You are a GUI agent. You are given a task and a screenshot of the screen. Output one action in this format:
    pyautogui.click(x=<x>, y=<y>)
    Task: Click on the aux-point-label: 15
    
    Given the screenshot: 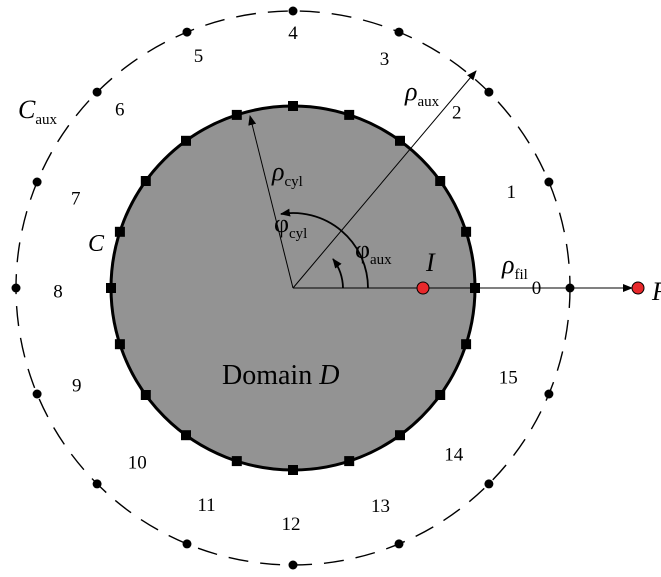 What is the action you would take?
    pyautogui.click(x=508, y=378)
    